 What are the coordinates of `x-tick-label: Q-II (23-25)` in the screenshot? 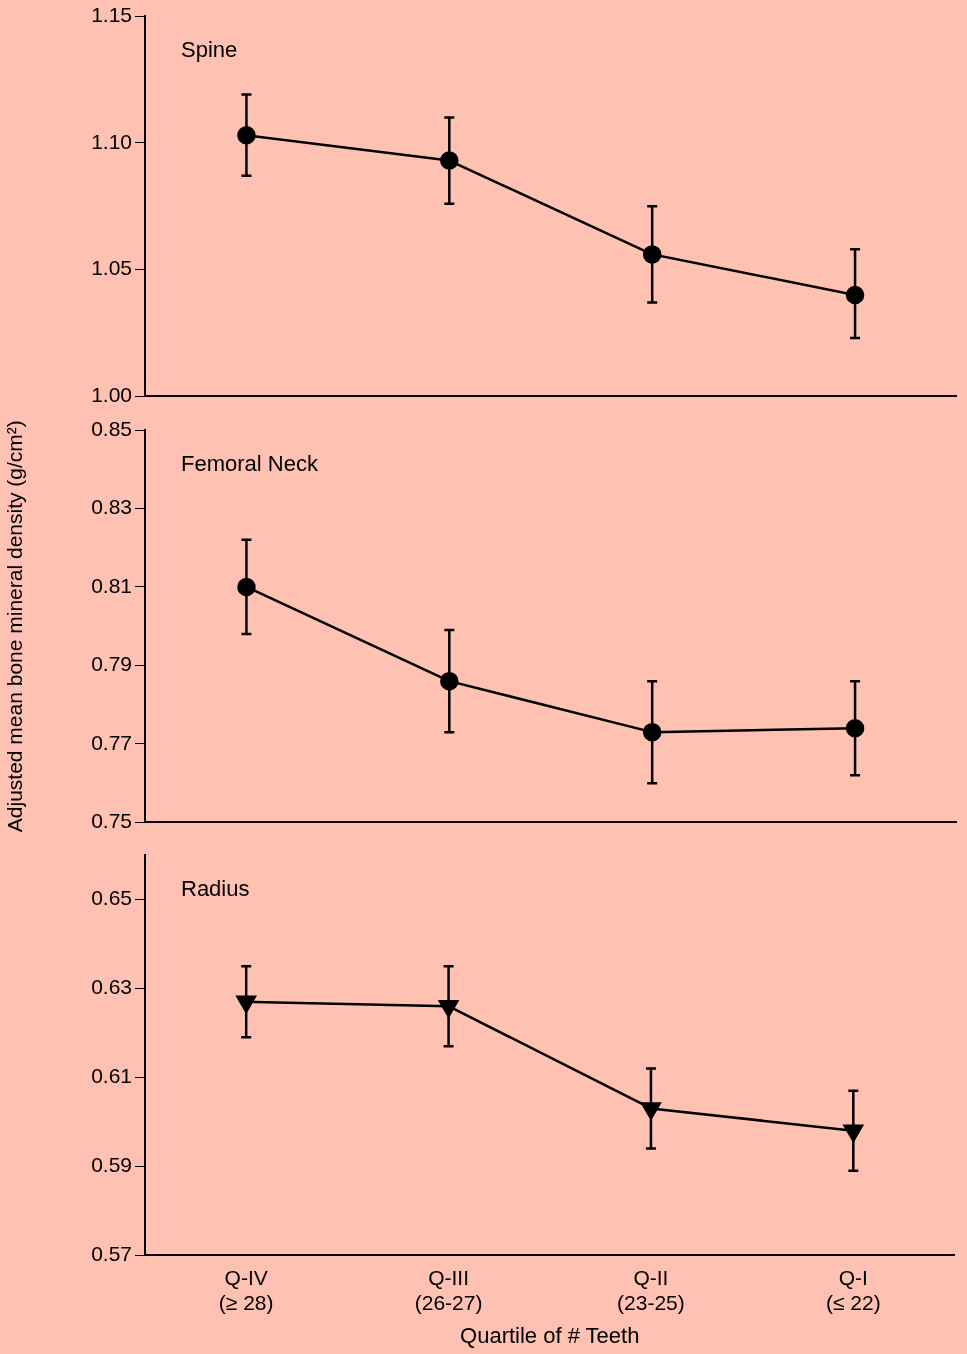 It's located at (651, 1289).